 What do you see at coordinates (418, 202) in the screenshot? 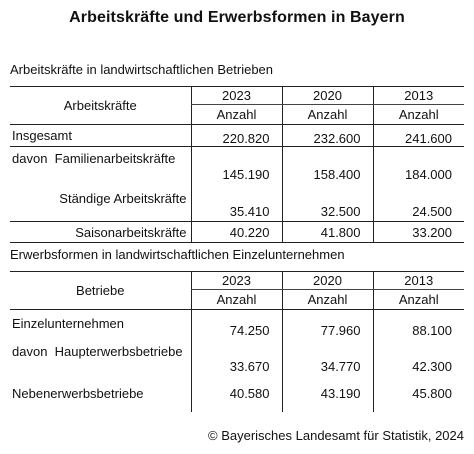
I see `cell-value: 24.500` at bounding box center [418, 202].